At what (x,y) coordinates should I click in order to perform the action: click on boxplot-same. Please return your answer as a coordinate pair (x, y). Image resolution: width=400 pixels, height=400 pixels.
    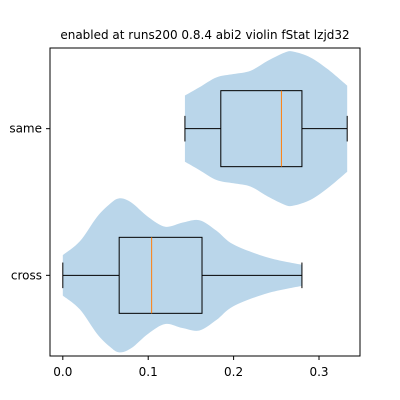
    Looking at the image, I should click on (266, 129).